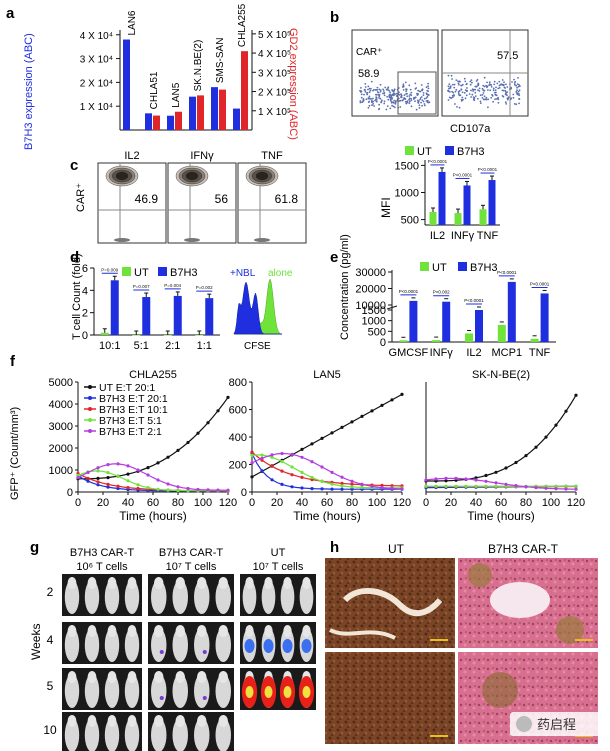 The width and height of the screenshot is (610, 751). What do you see at coordinates (438, 161) in the screenshot?
I see `bmfi-pval: P<0.0001` at bounding box center [438, 161].